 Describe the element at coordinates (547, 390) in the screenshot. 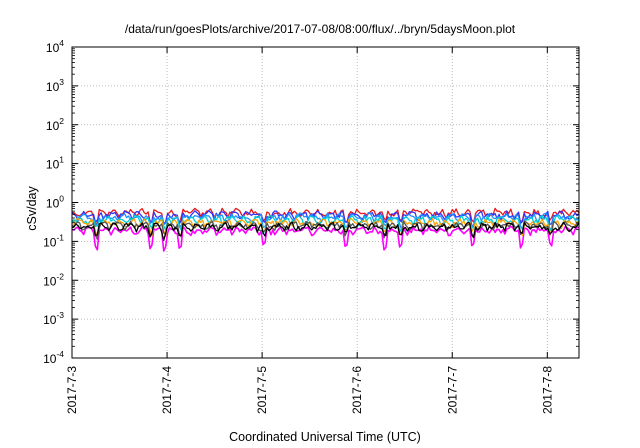

I see `x-tick-label: 2017-7-8` at that location.